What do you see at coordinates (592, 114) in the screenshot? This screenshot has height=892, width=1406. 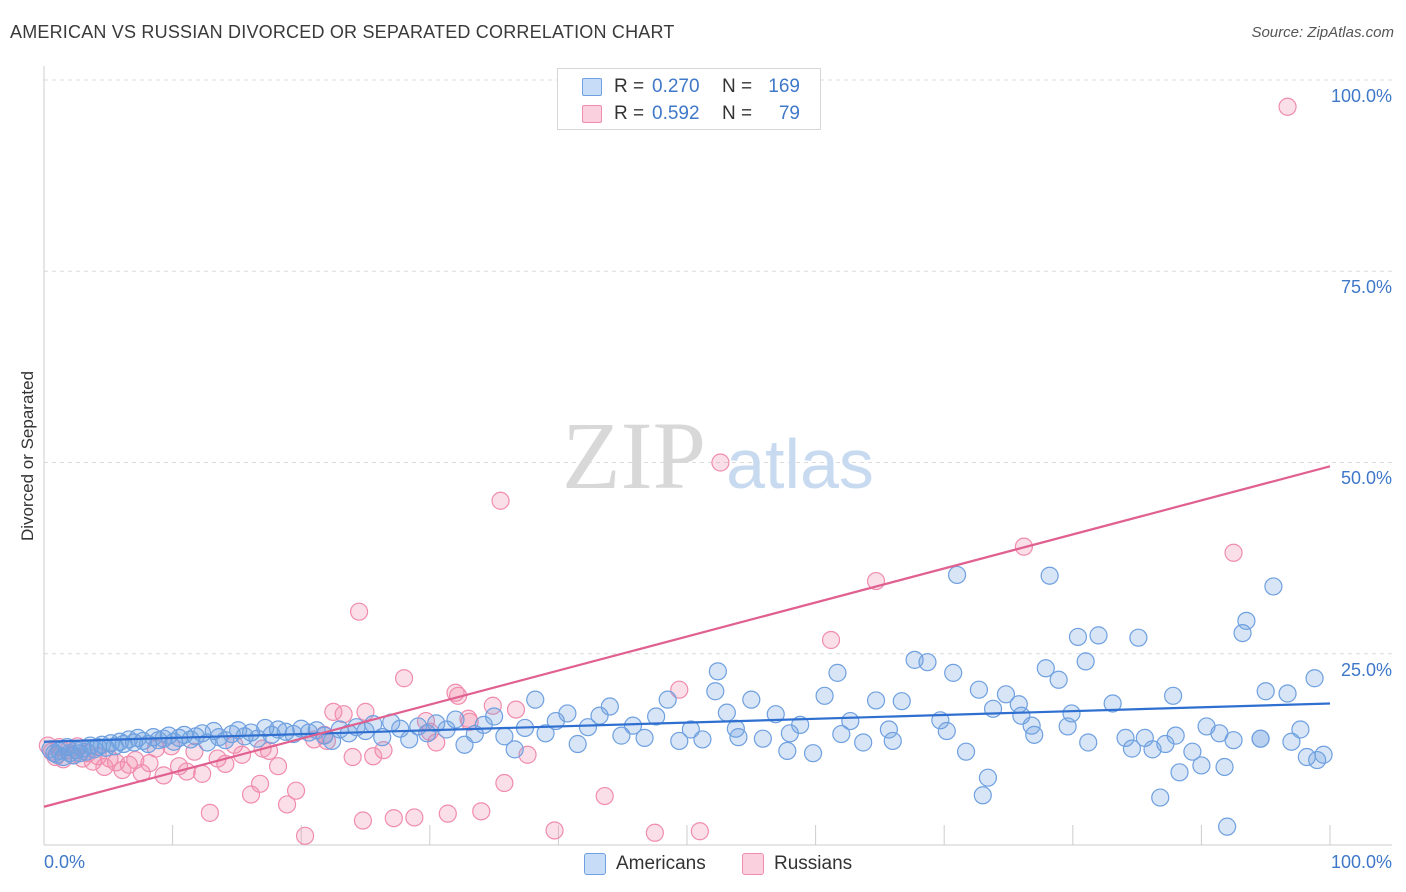 I see `legend-swatch-russians` at bounding box center [592, 114].